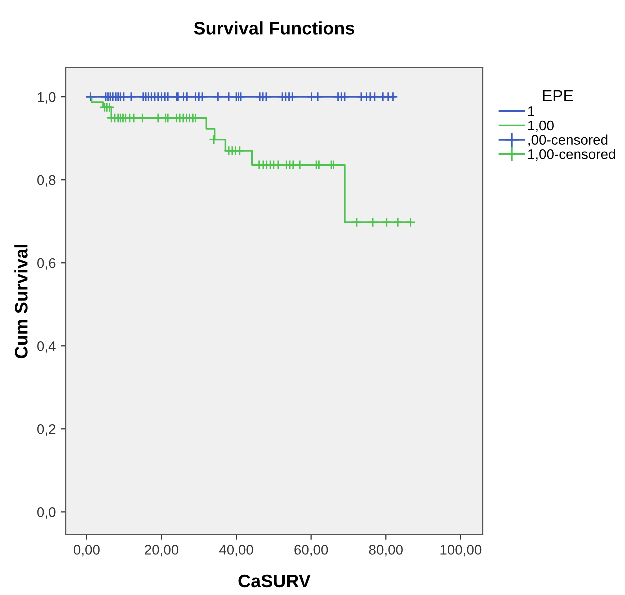  I want to click on legend-label: 1, so click(531, 111).